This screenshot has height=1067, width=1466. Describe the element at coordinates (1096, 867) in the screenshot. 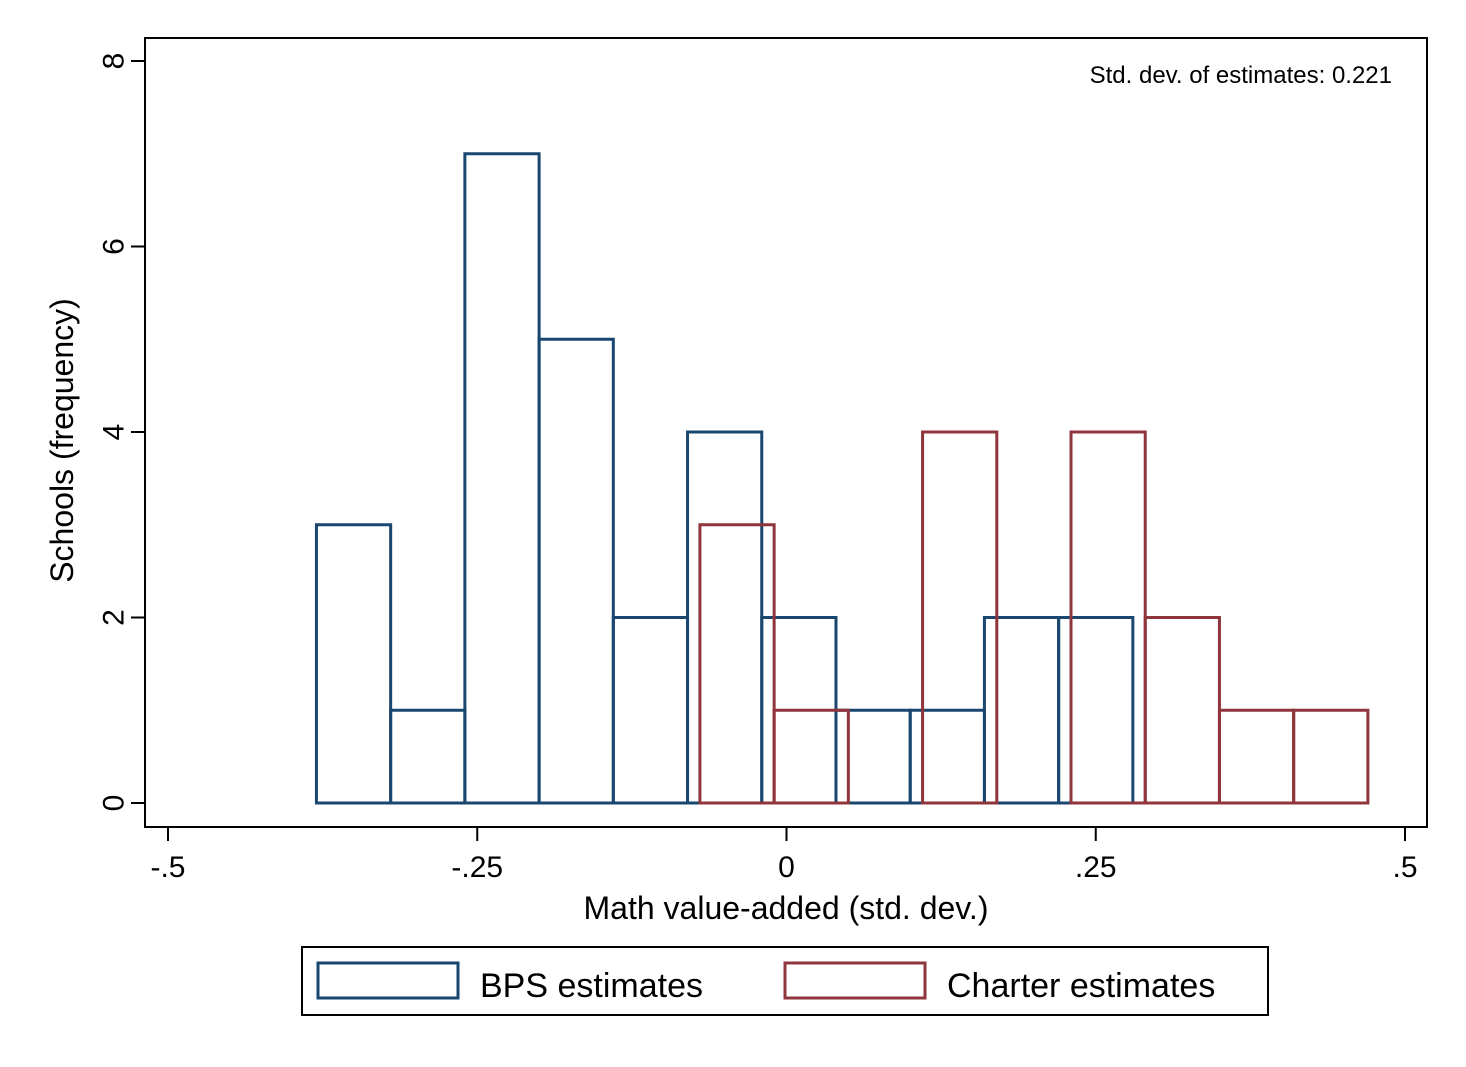

I see `x-tick-label: .25` at that location.